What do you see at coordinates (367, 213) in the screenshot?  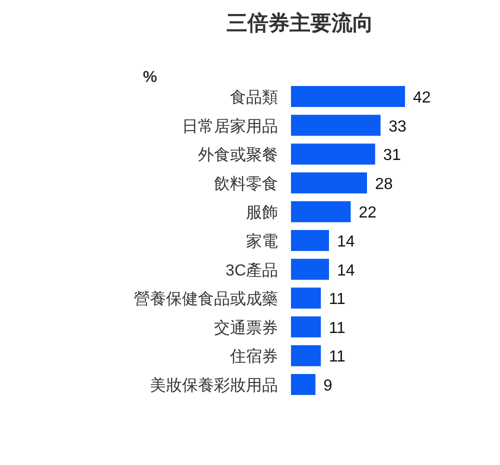 I see `data-label: 22` at bounding box center [367, 213].